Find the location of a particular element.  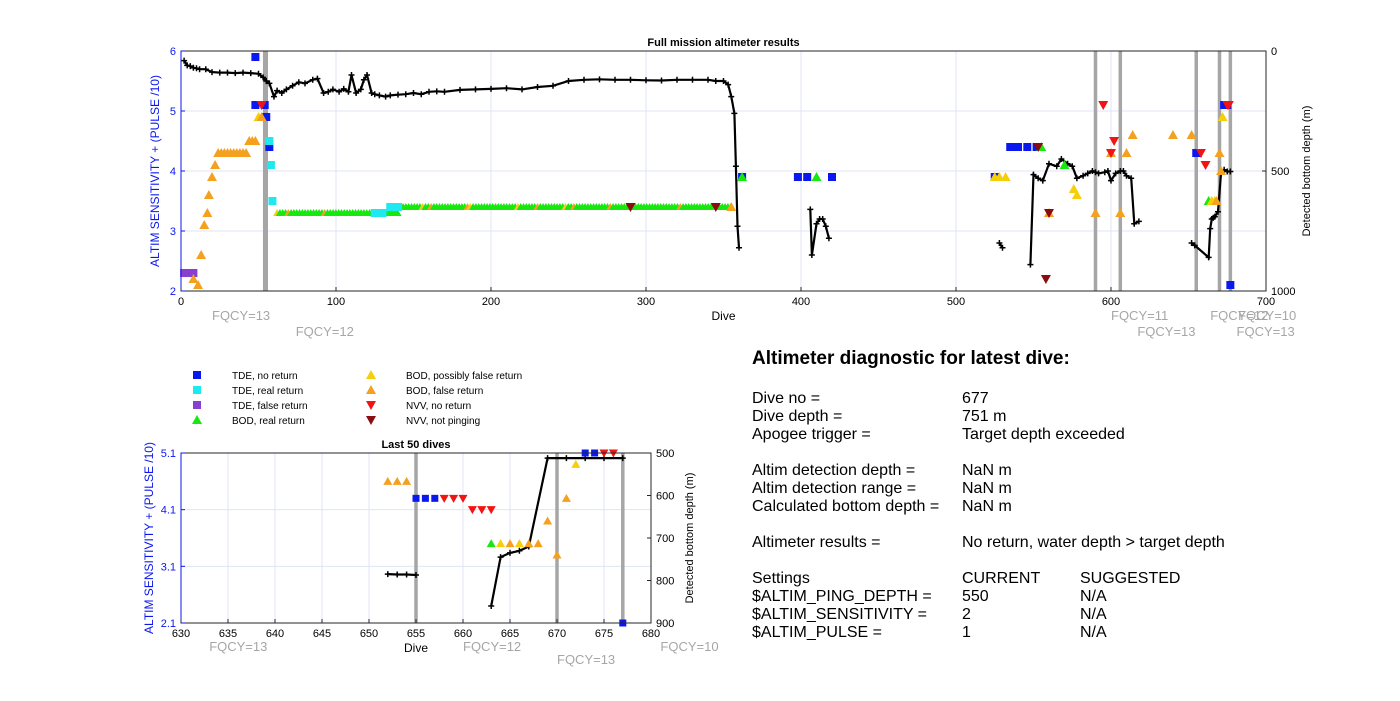

y-tick-label: 4 is located at coordinates (173, 172).